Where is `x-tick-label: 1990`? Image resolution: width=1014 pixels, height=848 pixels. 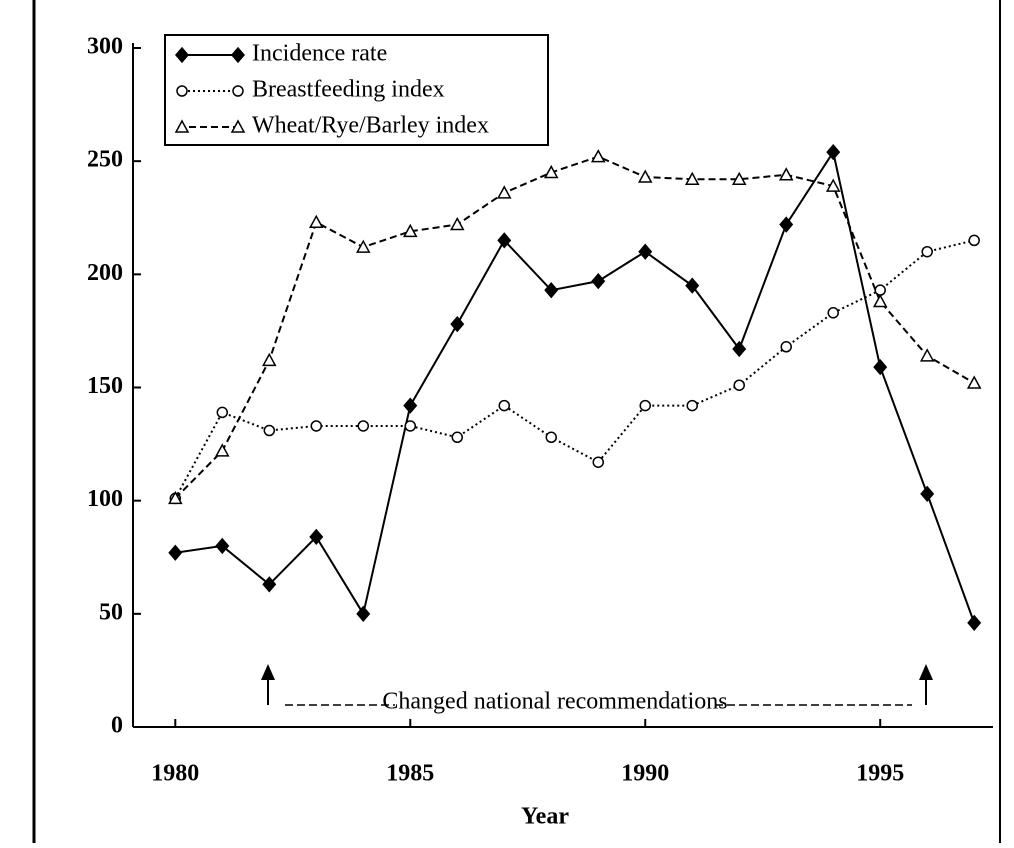 x-tick-label: 1990 is located at coordinates (645, 774).